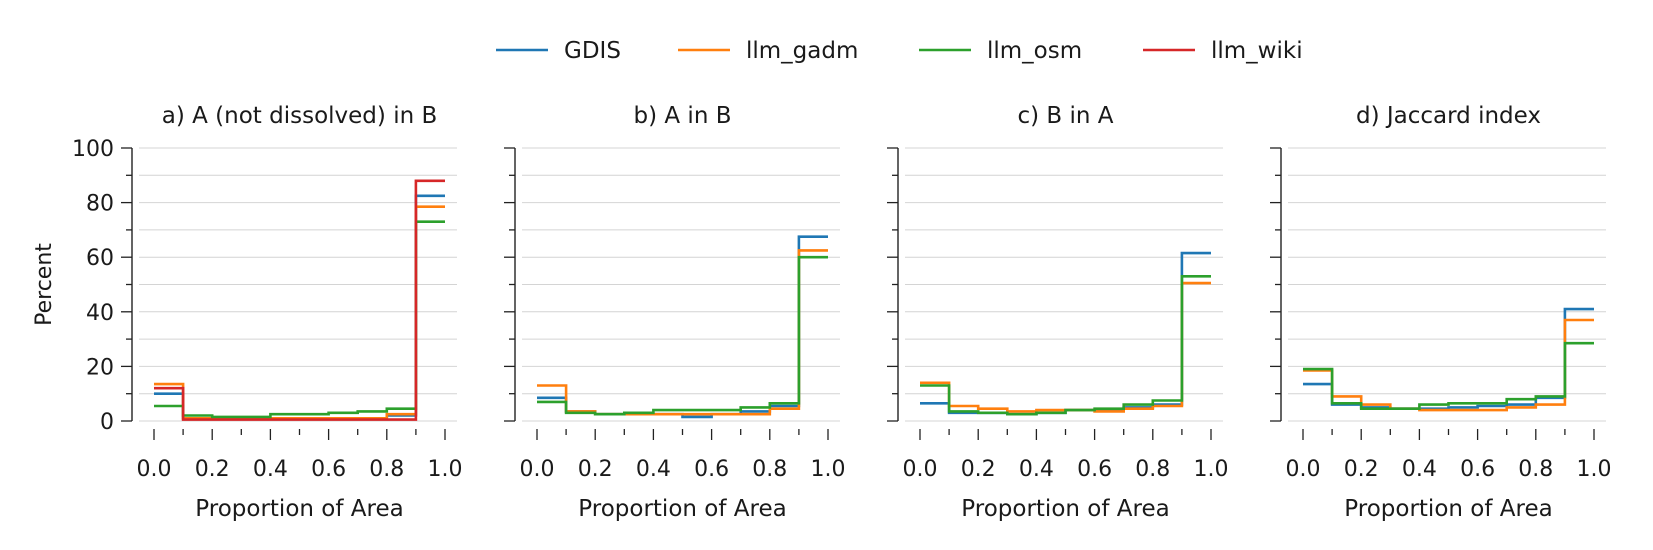 The height and width of the screenshot is (550, 1653). Describe the element at coordinates (899, 51) in the screenshot. I see `legend: GDIS llm_gadm llm_osm llm_wiki` at that location.